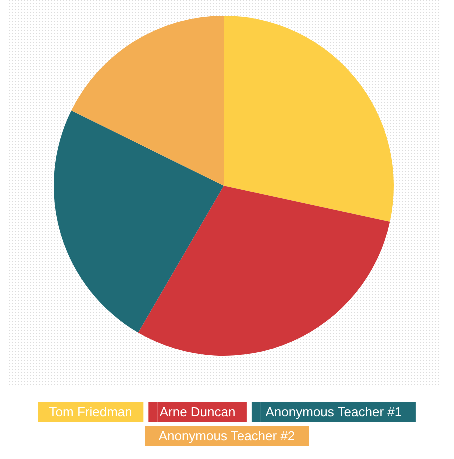 The image size is (454, 459). What do you see at coordinates (90, 412) in the screenshot?
I see `legend-label: Tom Friedman` at bounding box center [90, 412].